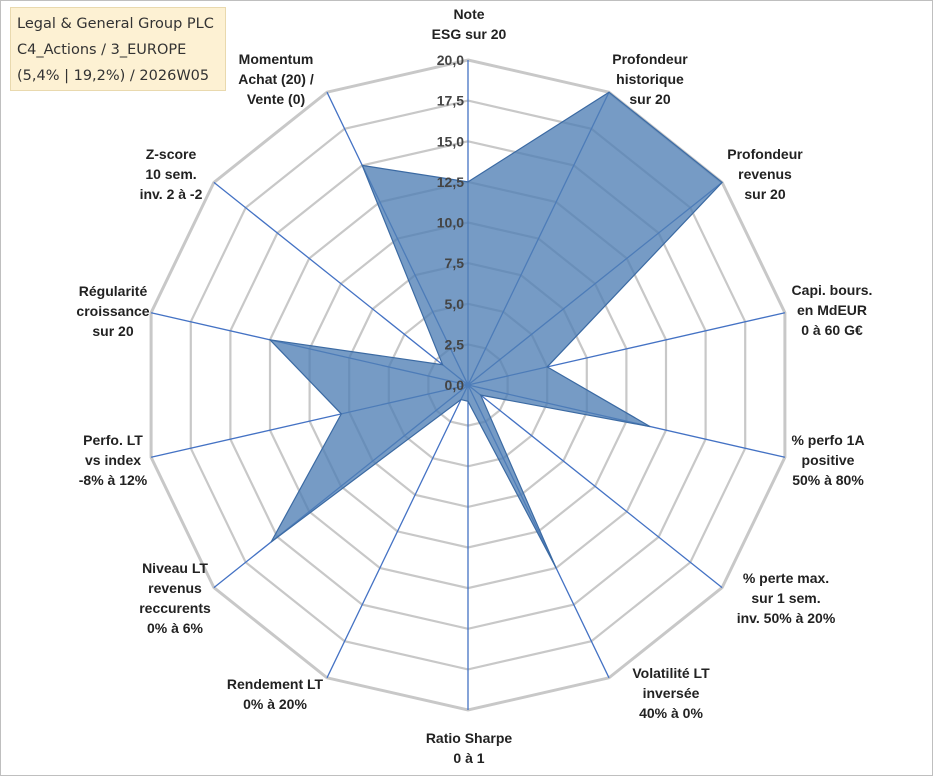 The image size is (933, 776). Describe the element at coordinates (113, 440) in the screenshot. I see `axis-label: Perfo. LT` at that location.